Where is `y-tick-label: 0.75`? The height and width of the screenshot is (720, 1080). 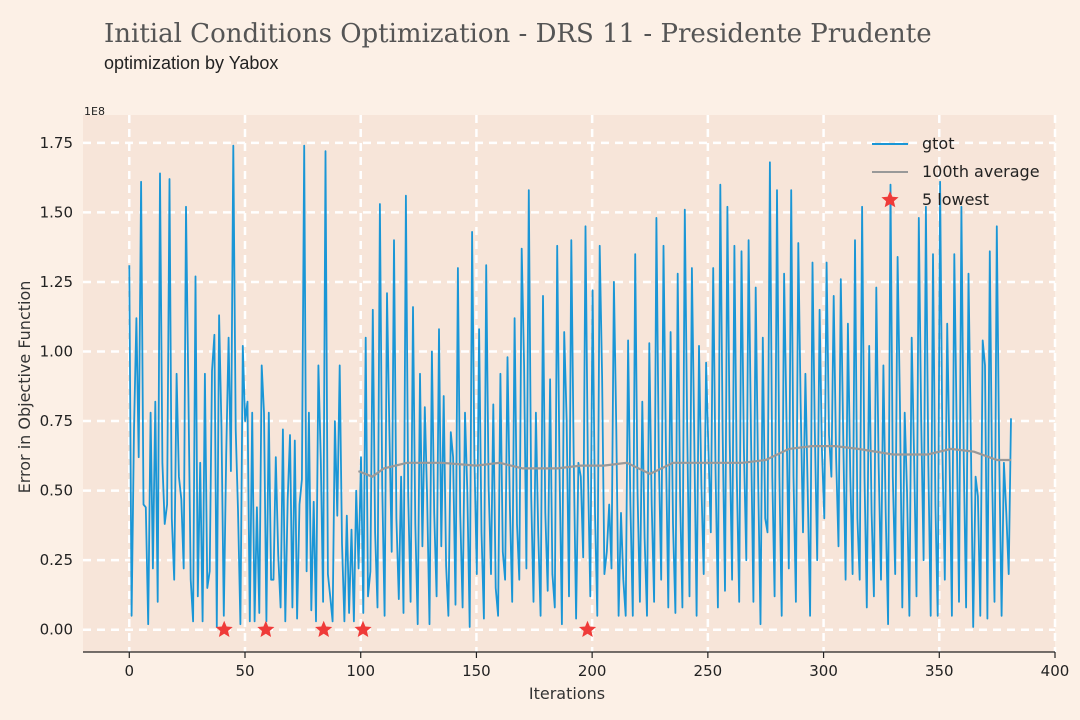 y-tick-label: 0.75 is located at coordinates (56, 421).